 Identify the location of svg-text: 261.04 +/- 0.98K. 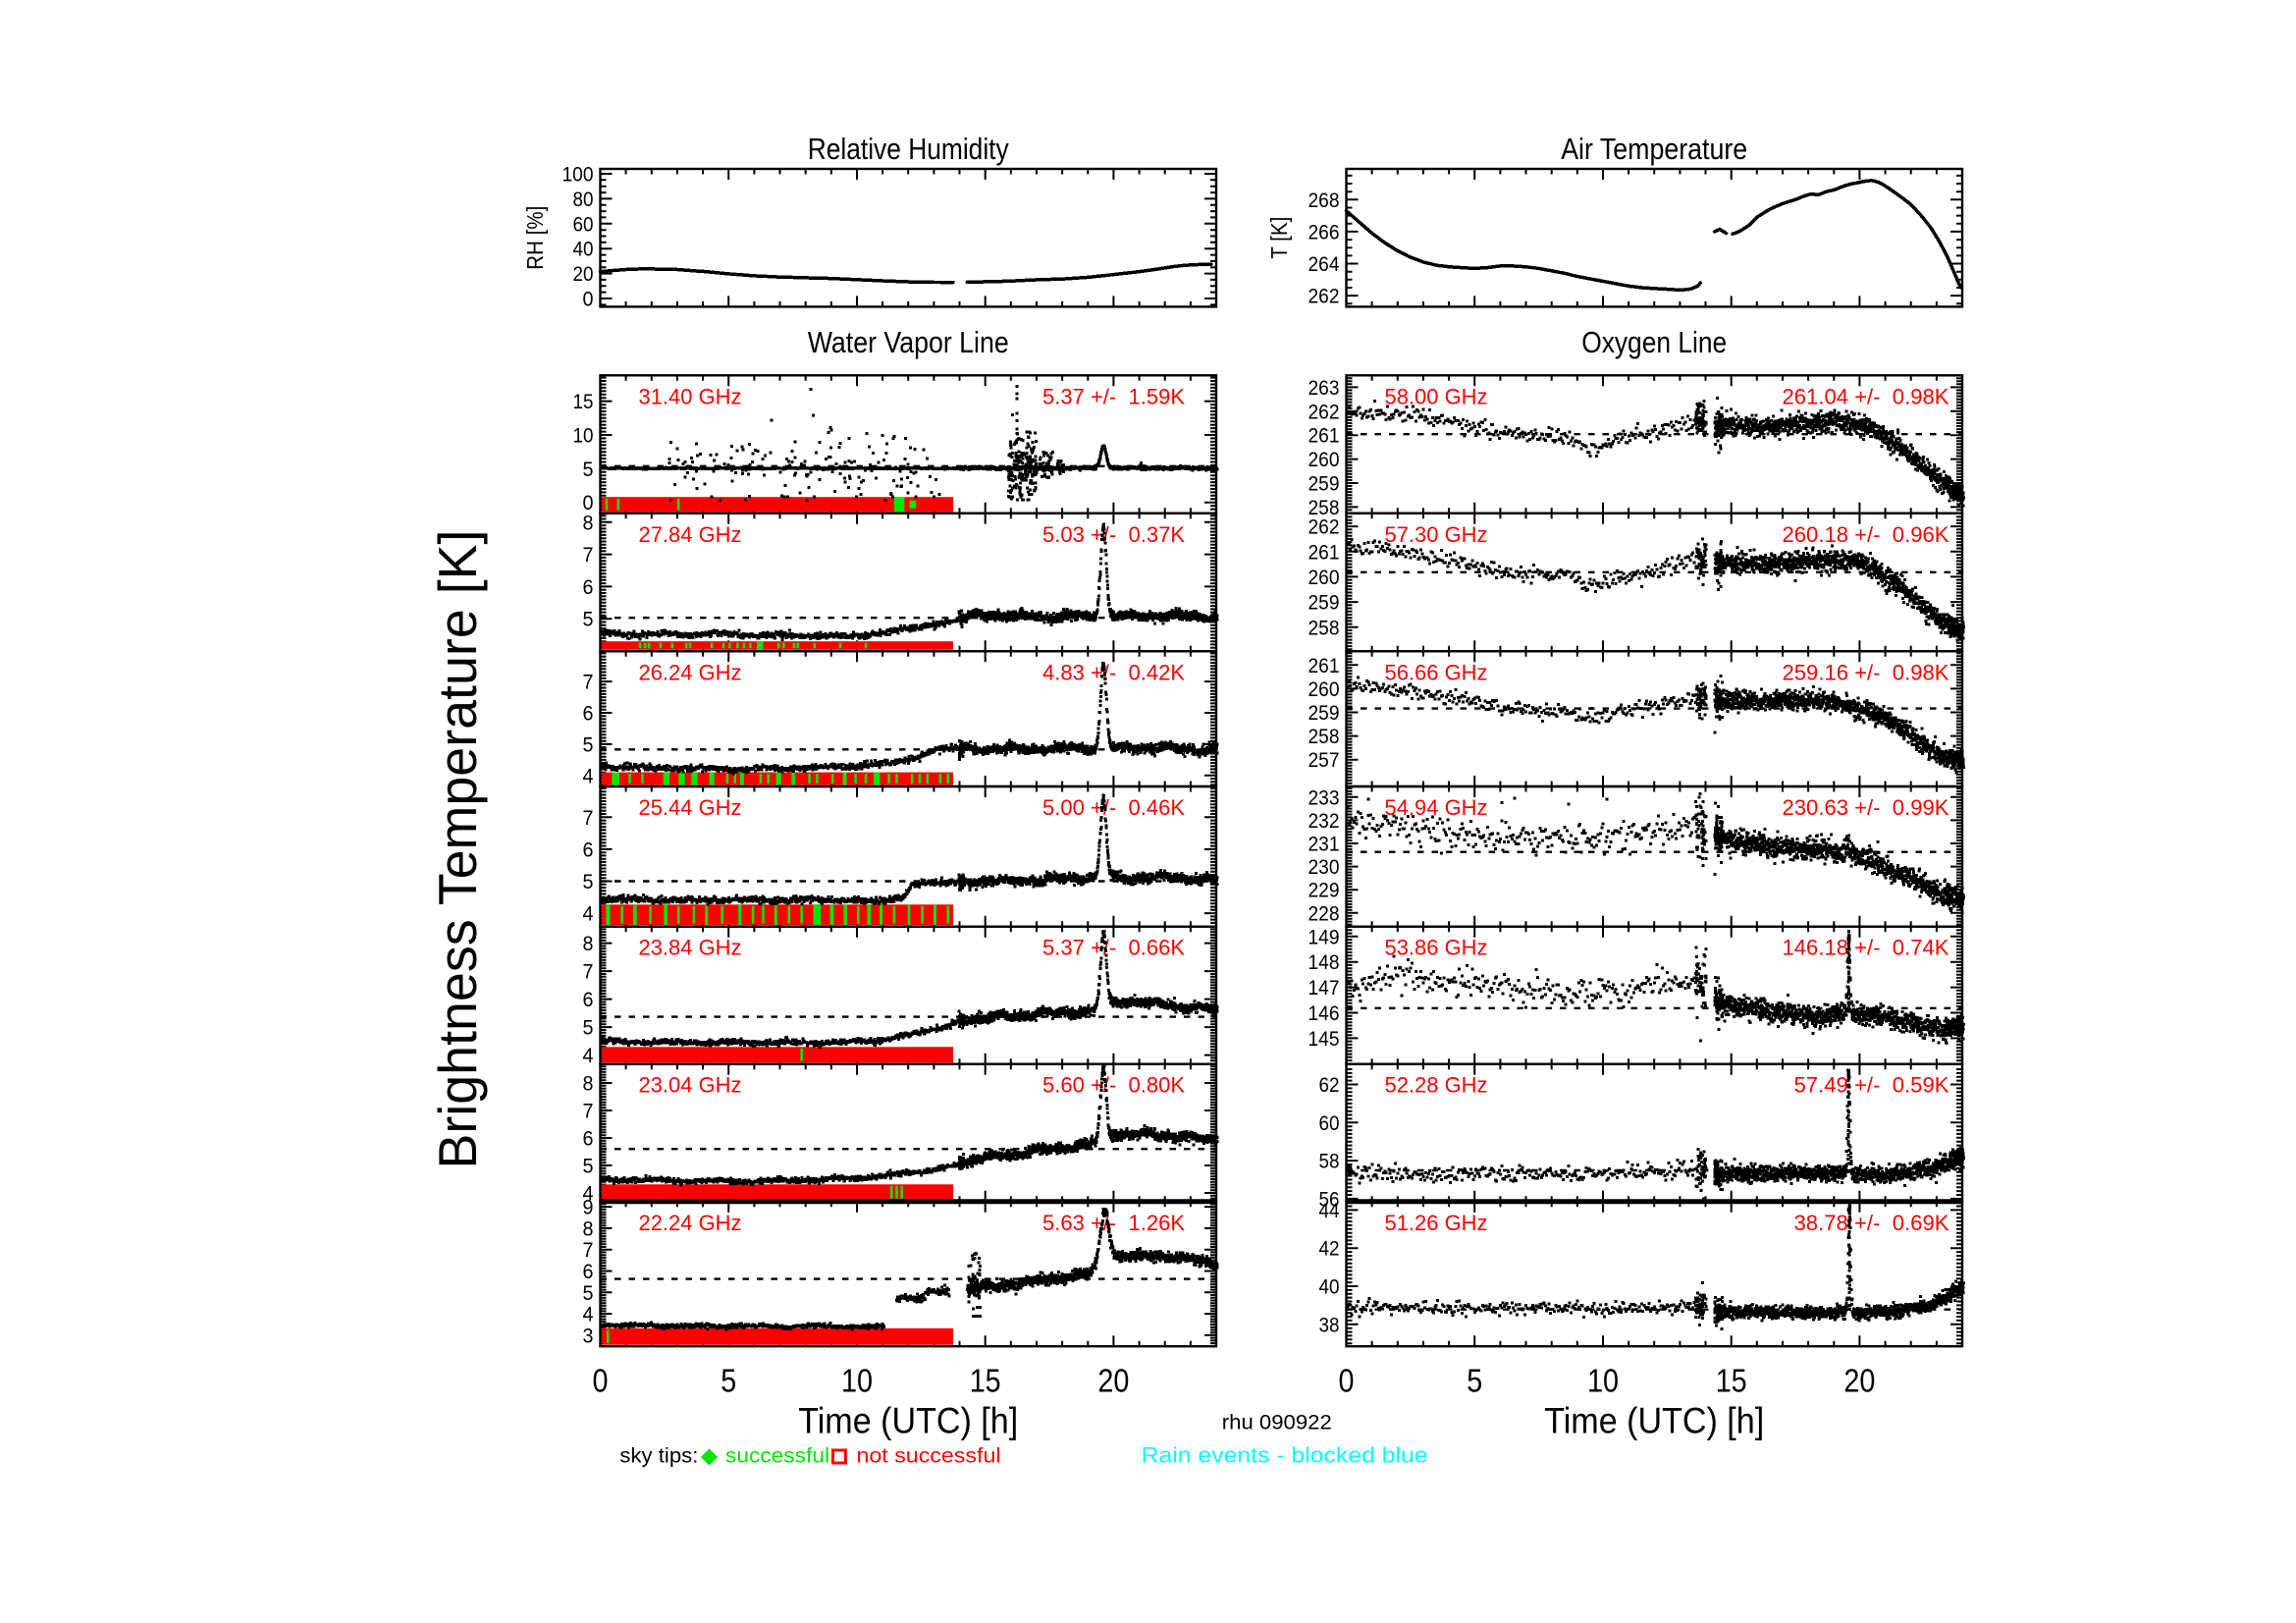
(1866, 396).